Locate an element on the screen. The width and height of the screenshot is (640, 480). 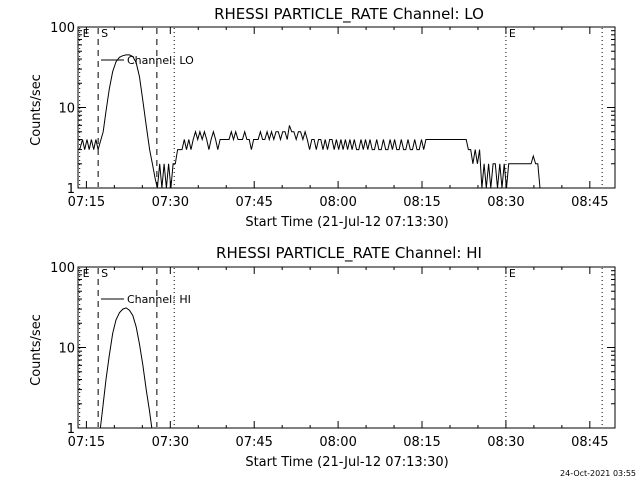
chart-title-lo: RHESSI PARTICLE_RATE Channel: LO is located at coordinates (349, 14).